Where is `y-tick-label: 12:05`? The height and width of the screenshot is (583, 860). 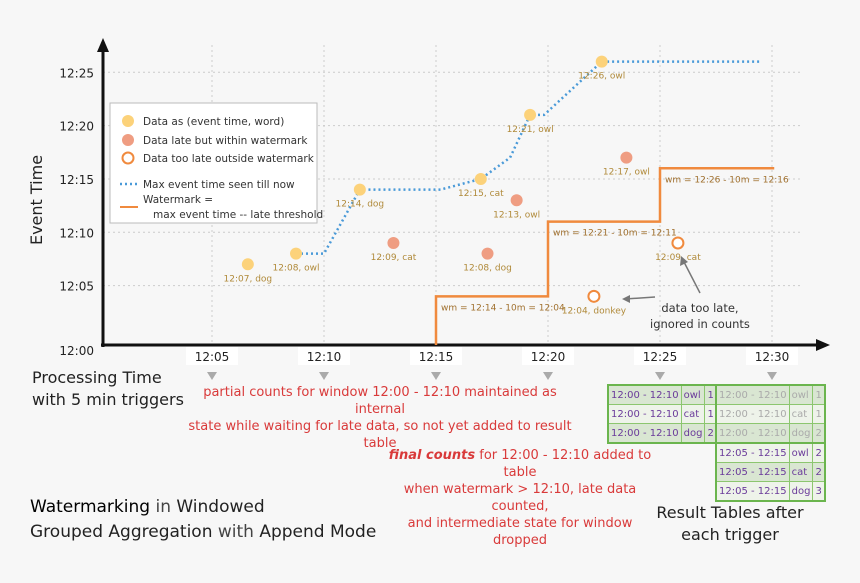
y-tick-label: 12:05 is located at coordinates (76, 287).